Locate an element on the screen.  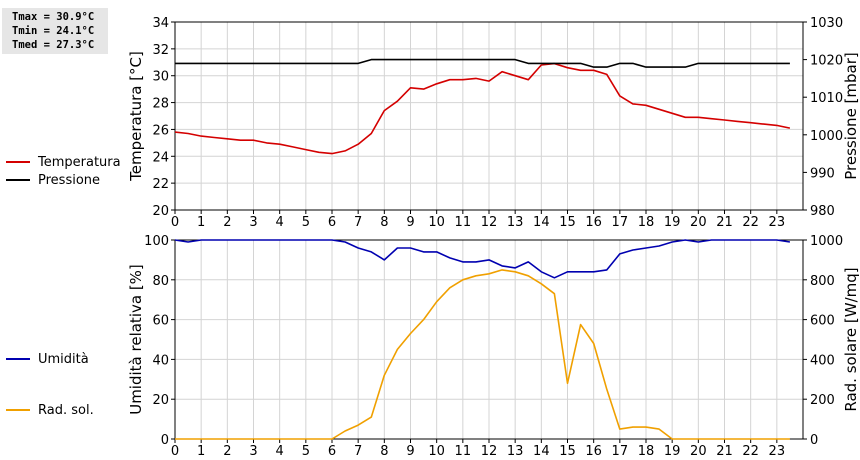
y-axis-title-left: Temperatura [°C] is located at coordinates (136, 116).